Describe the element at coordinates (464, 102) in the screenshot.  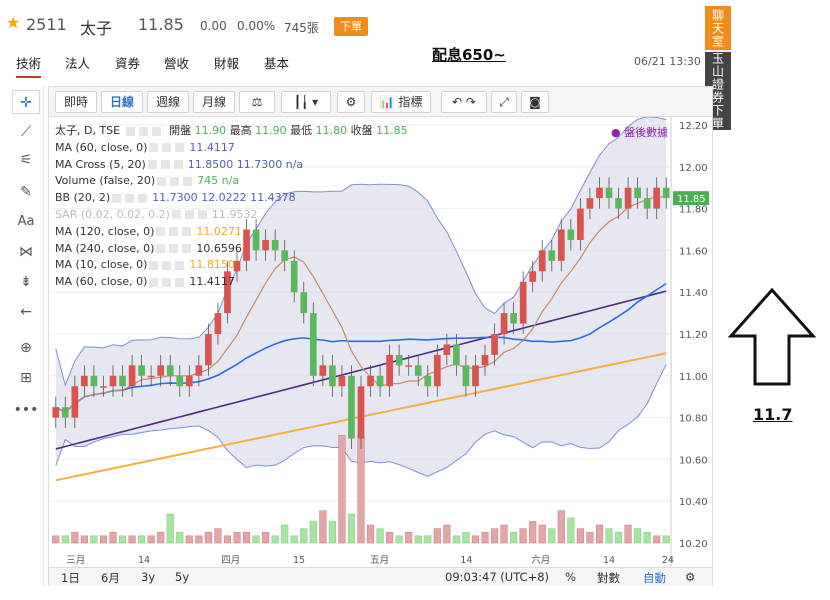
I see `undo-redo-icon: ↶ ↷` at that location.